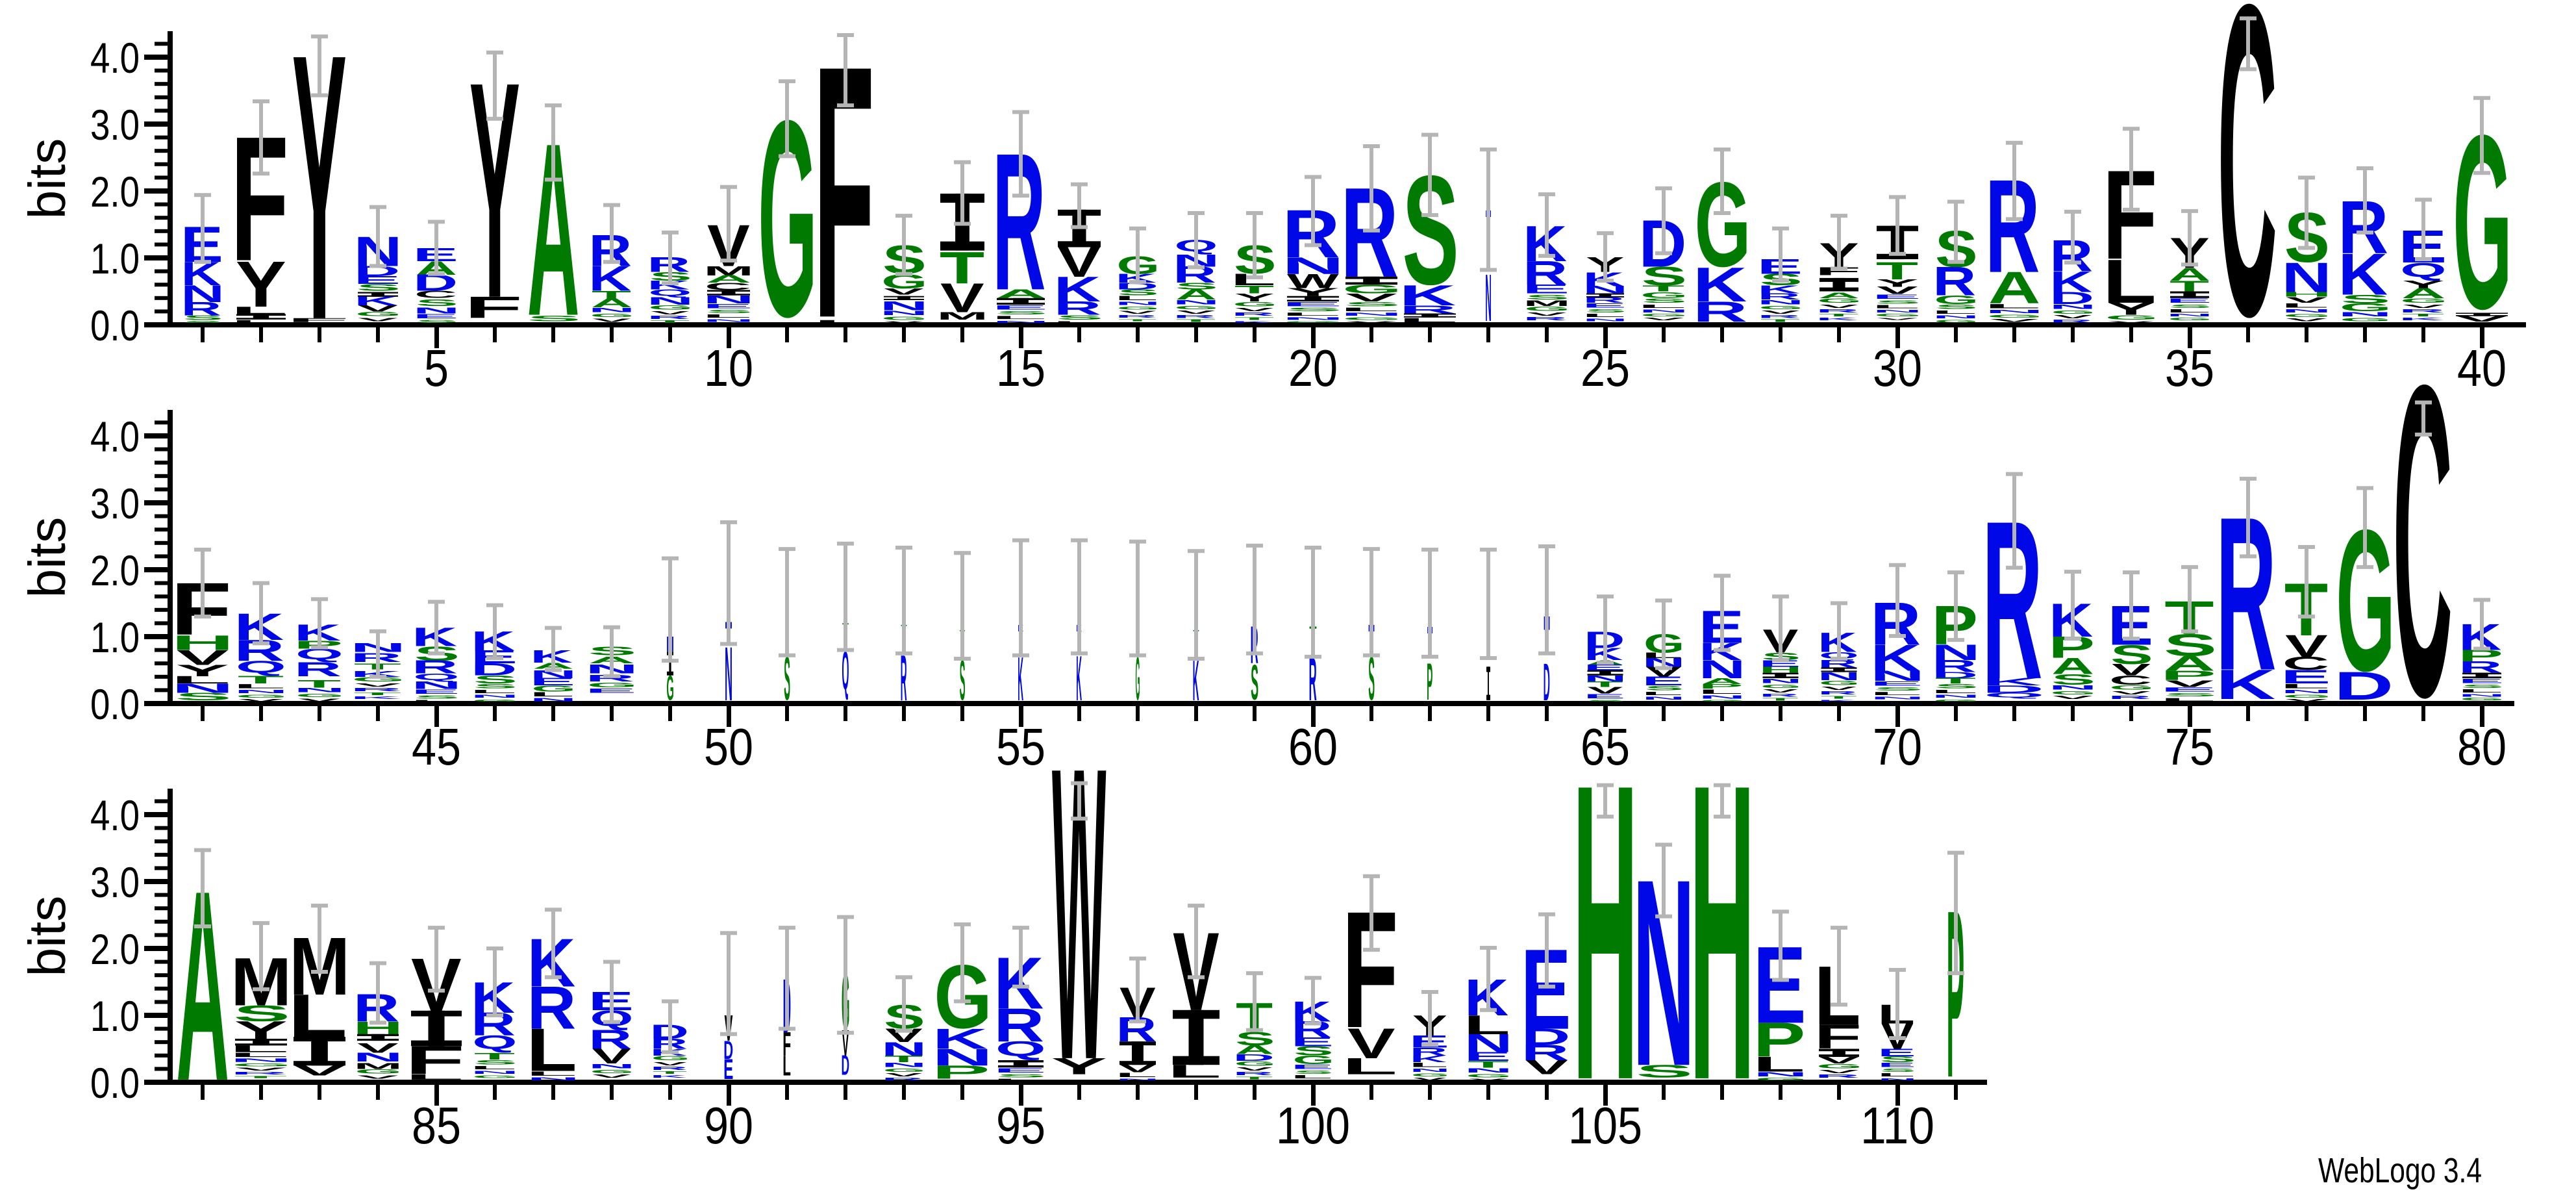  Describe the element at coordinates (961, 1072) in the screenshot. I see `svg-text: P` at that location.